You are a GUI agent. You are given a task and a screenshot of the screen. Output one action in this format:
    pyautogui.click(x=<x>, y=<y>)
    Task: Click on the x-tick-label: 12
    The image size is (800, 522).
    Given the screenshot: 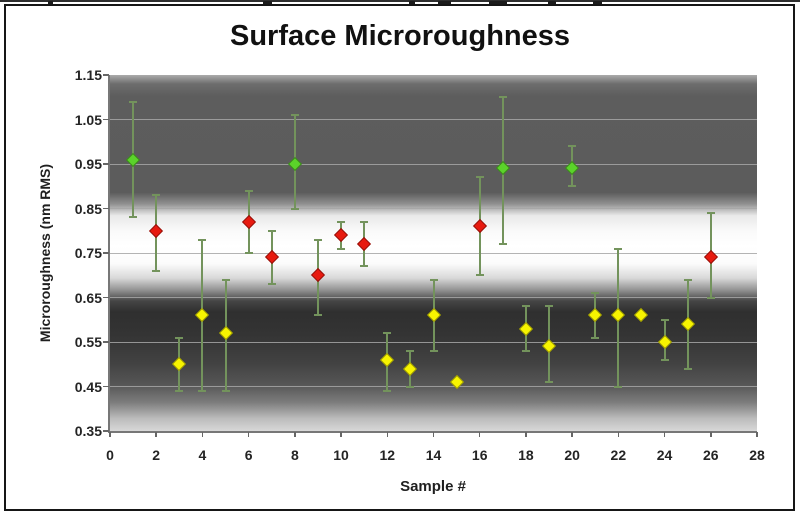 What is the action you would take?
    pyautogui.click(x=387, y=455)
    